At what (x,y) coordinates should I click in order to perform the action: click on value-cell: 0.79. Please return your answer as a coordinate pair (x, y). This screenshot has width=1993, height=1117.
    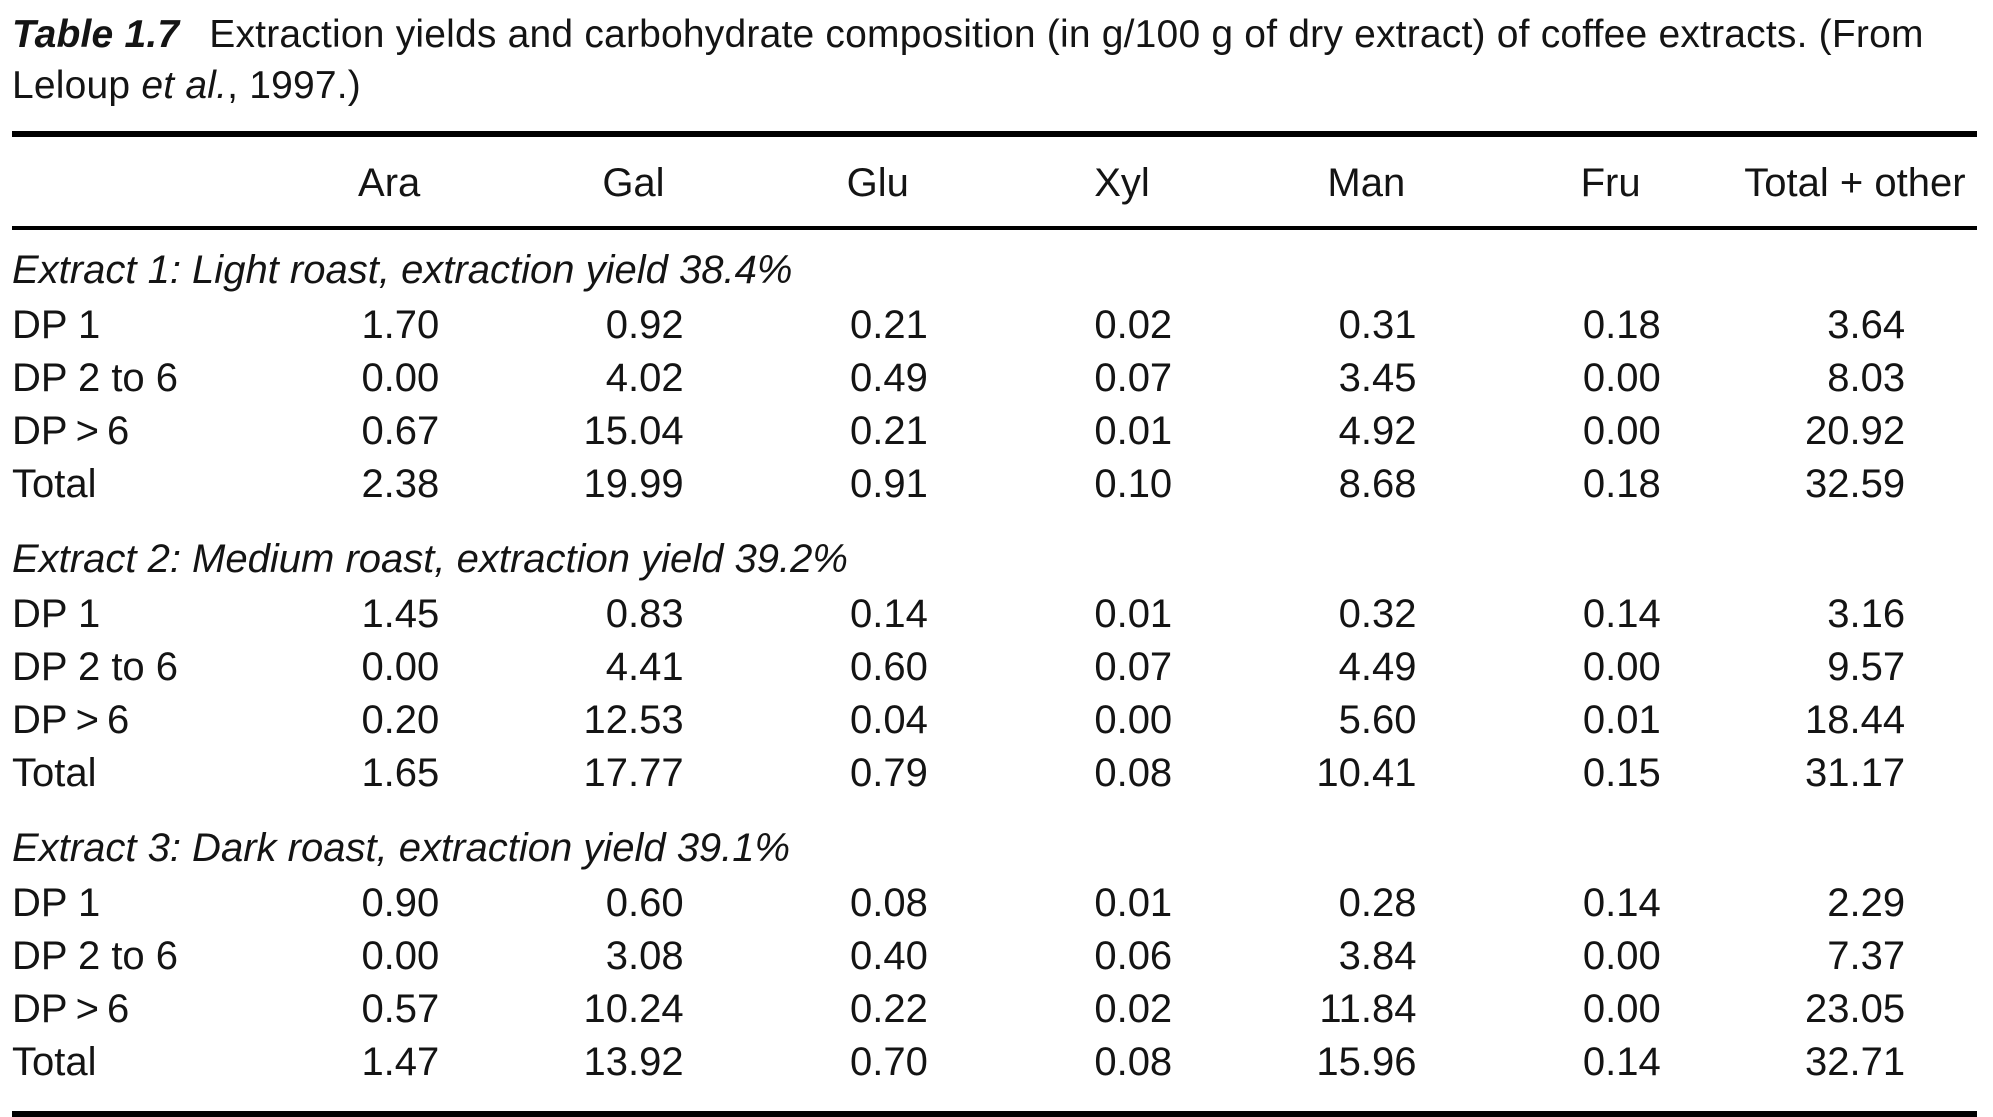
    Looking at the image, I should click on (889, 773).